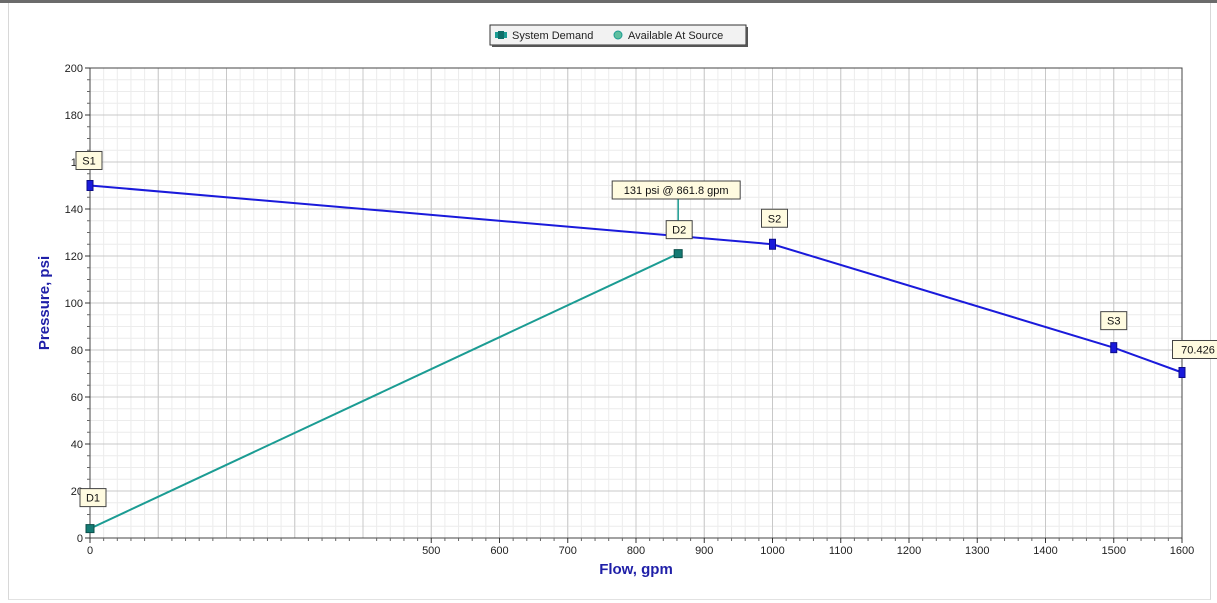 This screenshot has width=1217, height=603. I want to click on point-label-s2-box, so click(774, 218).